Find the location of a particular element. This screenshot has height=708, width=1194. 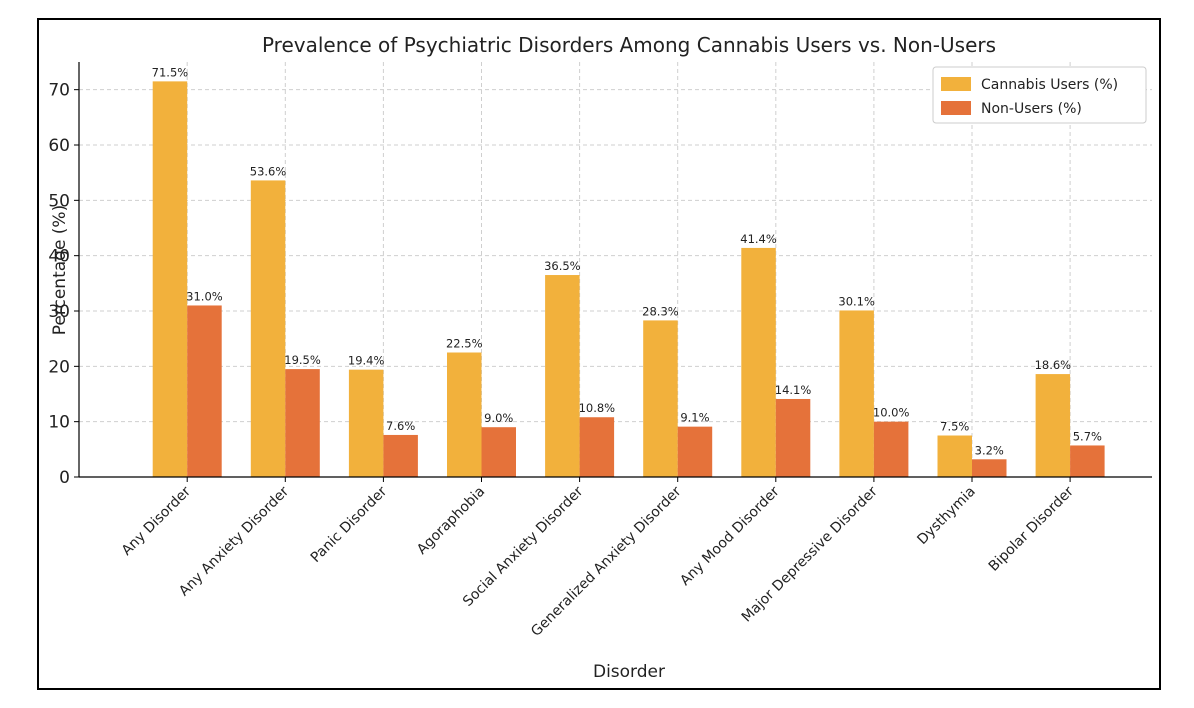

cannabis-users-value-label: 28.3% is located at coordinates (660, 311).